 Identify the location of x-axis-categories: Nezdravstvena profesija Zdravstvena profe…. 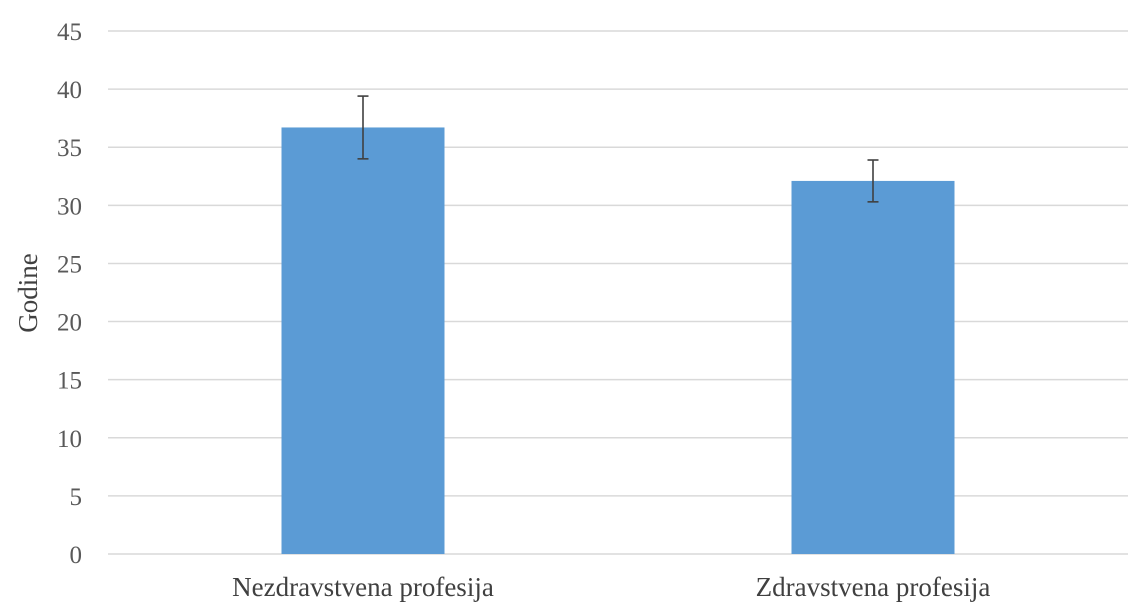
(611, 587).